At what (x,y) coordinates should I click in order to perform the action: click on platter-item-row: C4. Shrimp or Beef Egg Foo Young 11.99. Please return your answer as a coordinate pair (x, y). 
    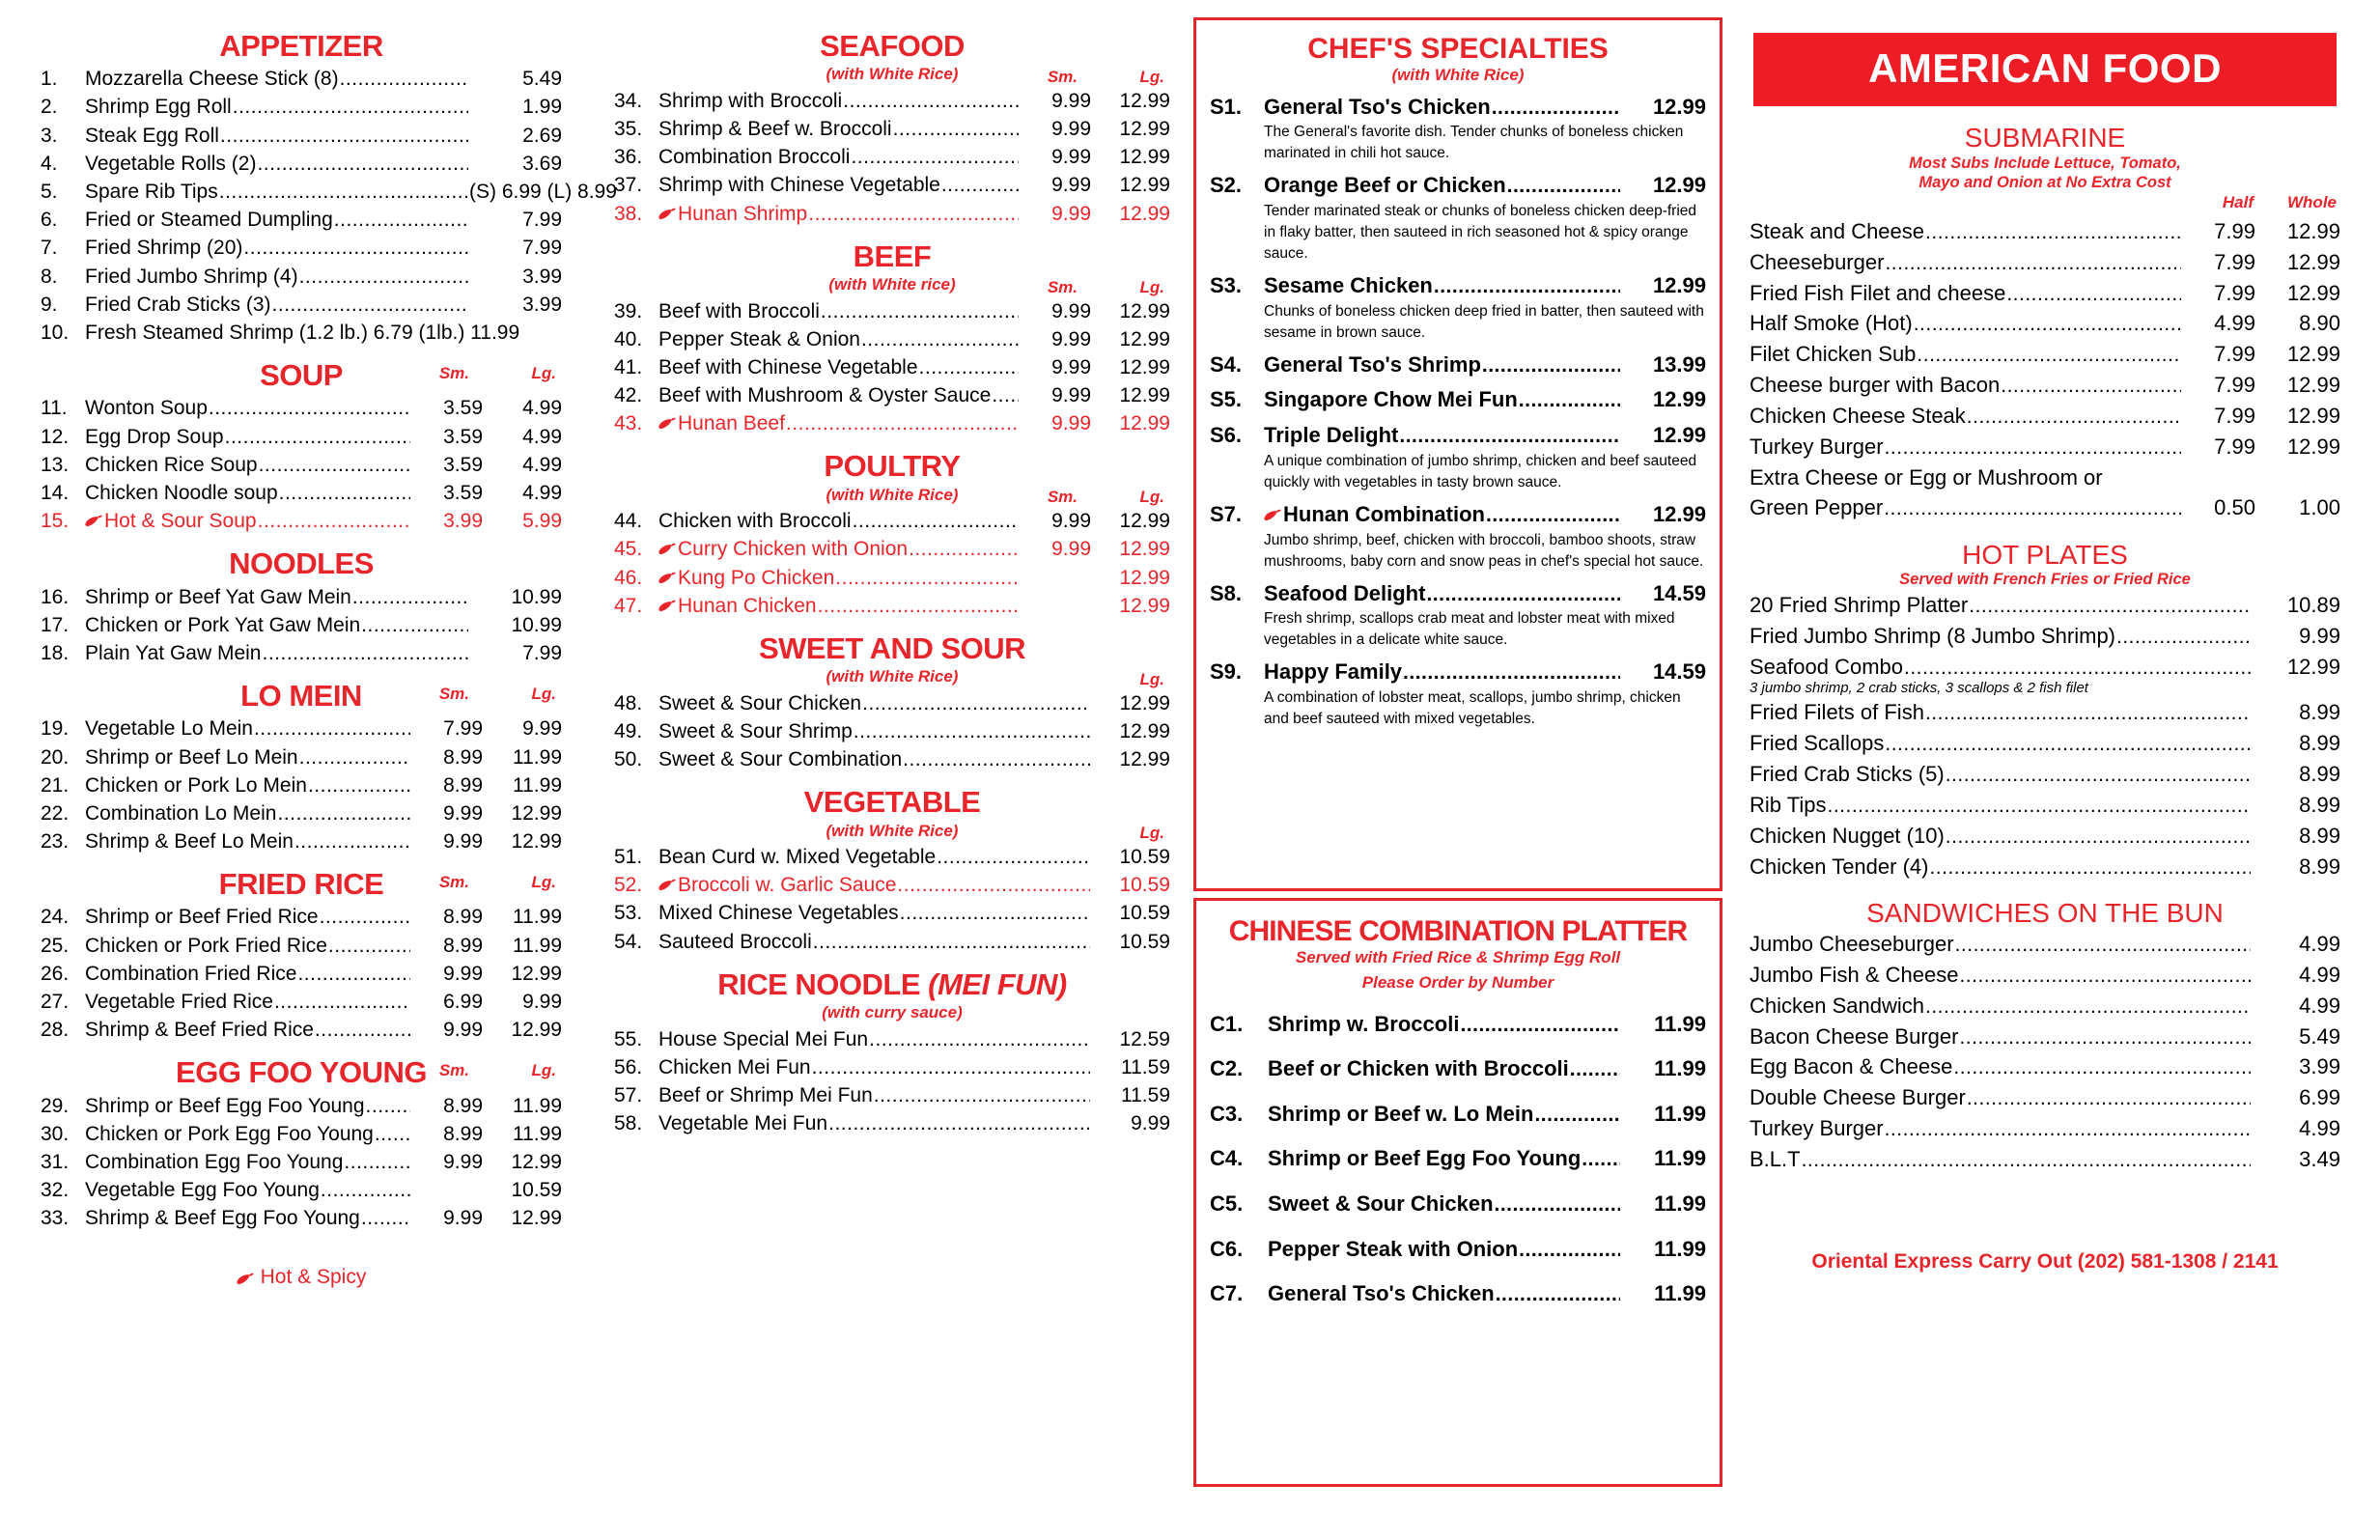
    Looking at the image, I should click on (1458, 1159).